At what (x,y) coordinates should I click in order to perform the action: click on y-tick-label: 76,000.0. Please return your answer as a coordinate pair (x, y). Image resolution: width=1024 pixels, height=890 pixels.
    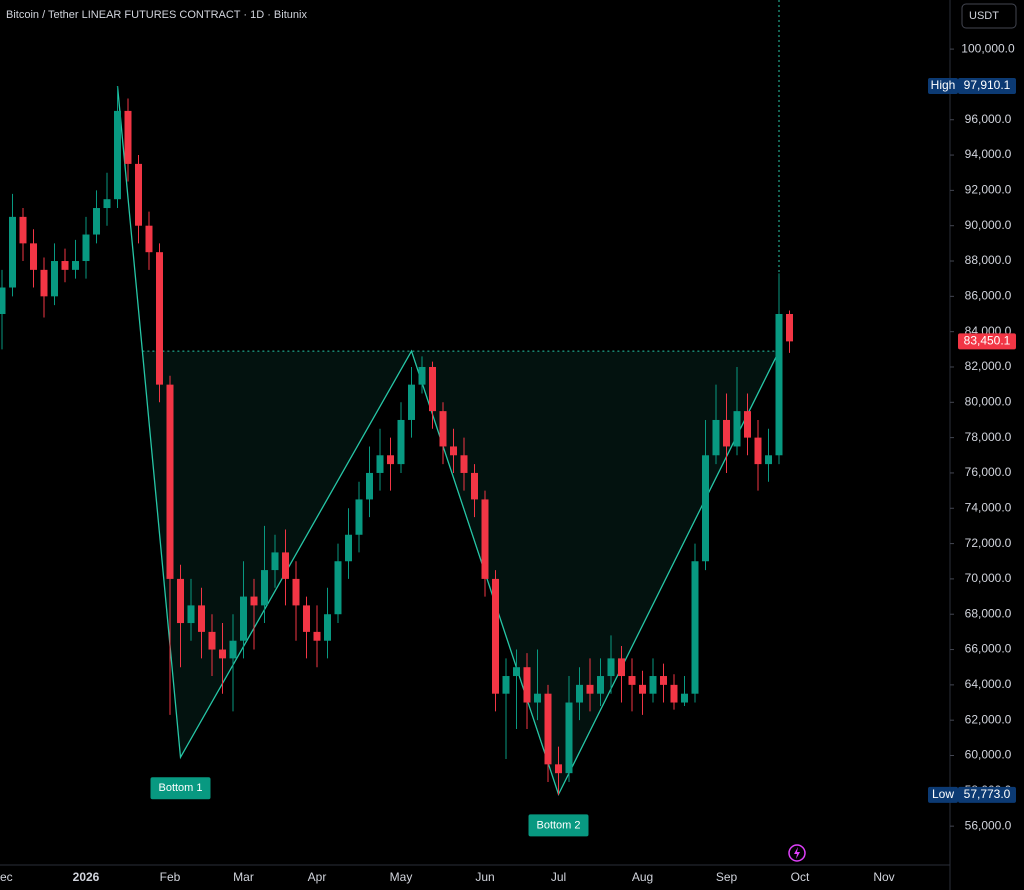
    Looking at the image, I should click on (988, 472).